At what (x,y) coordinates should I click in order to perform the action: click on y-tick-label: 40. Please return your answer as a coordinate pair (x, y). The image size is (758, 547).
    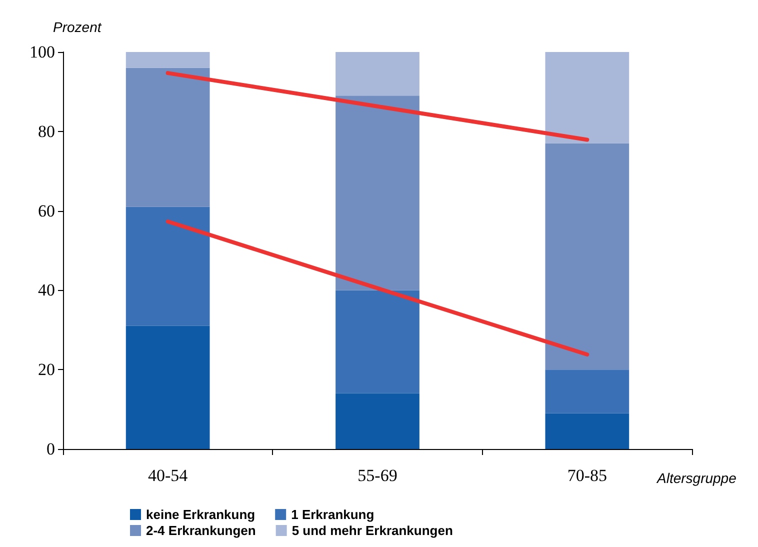
    Looking at the image, I should click on (46, 290).